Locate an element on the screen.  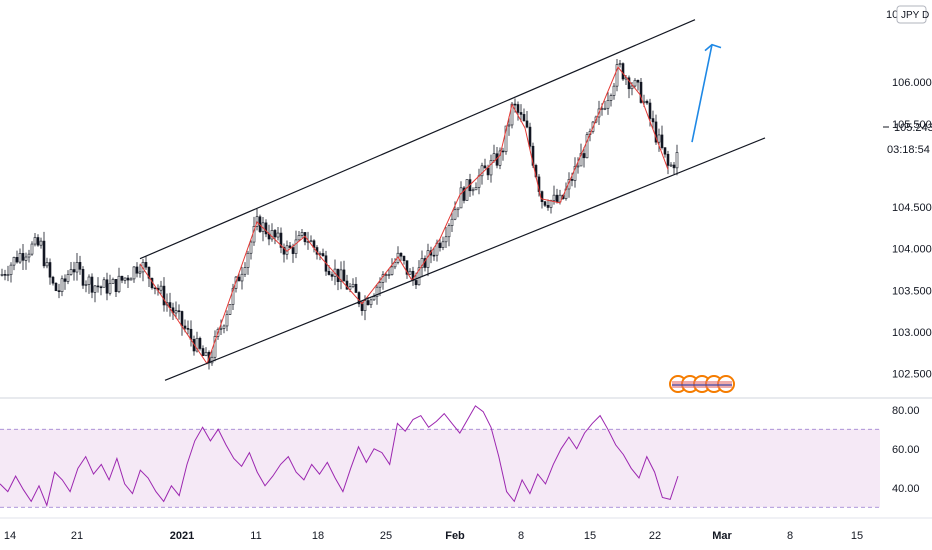
time-tick-label: Mar is located at coordinates (722, 536).